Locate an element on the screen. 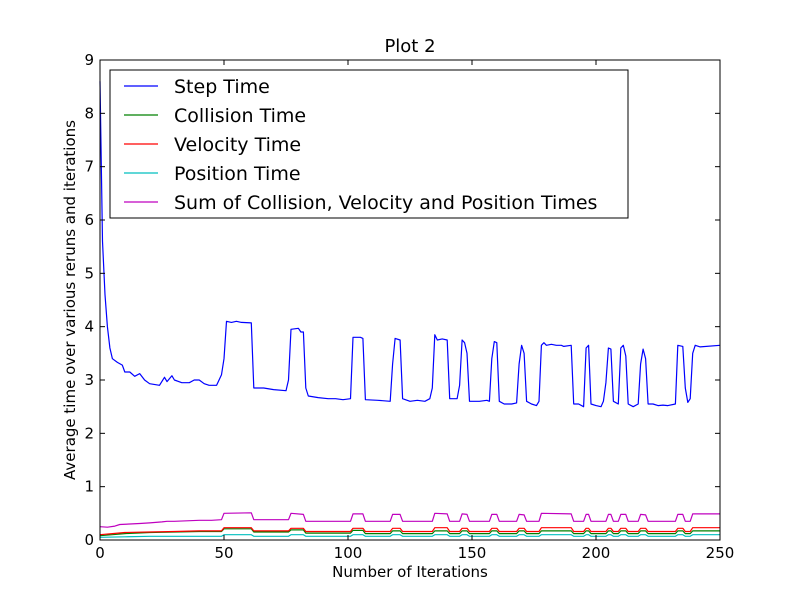 The image size is (800, 600). y-tick-label: 3 is located at coordinates (89, 380).